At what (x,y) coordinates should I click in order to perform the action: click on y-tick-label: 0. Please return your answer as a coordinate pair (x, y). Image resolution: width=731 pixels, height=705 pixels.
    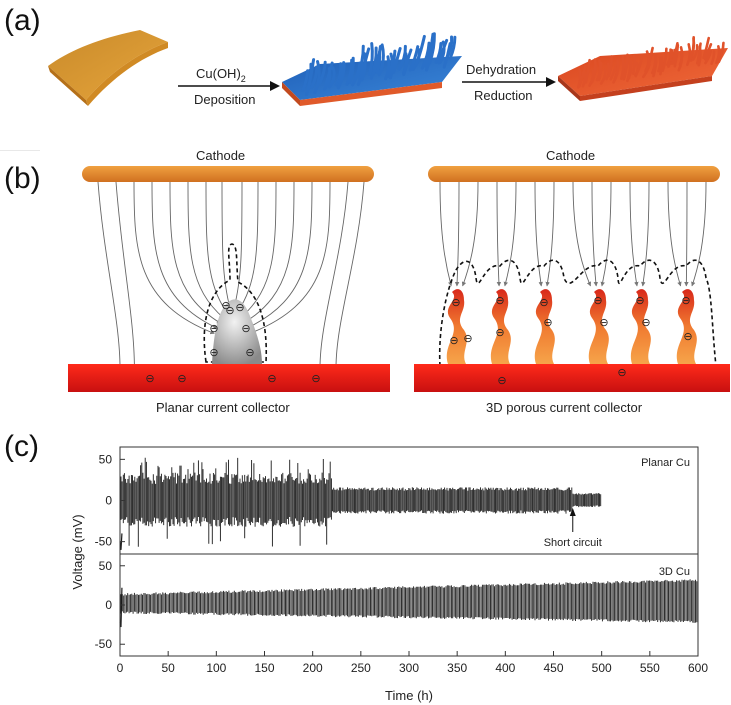
    Looking at the image, I should click on (108, 605).